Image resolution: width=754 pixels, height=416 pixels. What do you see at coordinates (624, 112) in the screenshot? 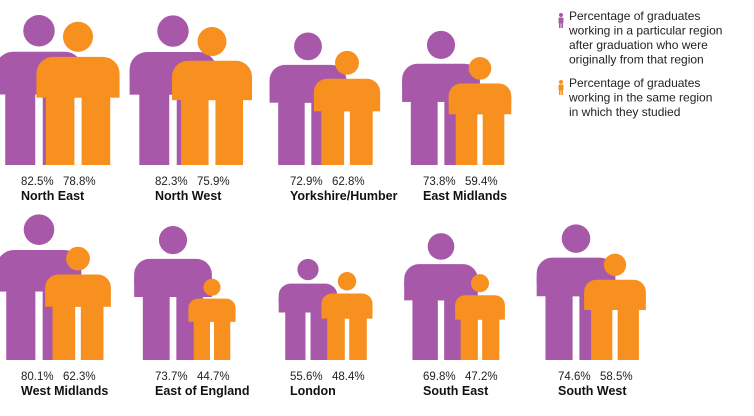
I see `legend-text-line: in which they studied` at bounding box center [624, 112].